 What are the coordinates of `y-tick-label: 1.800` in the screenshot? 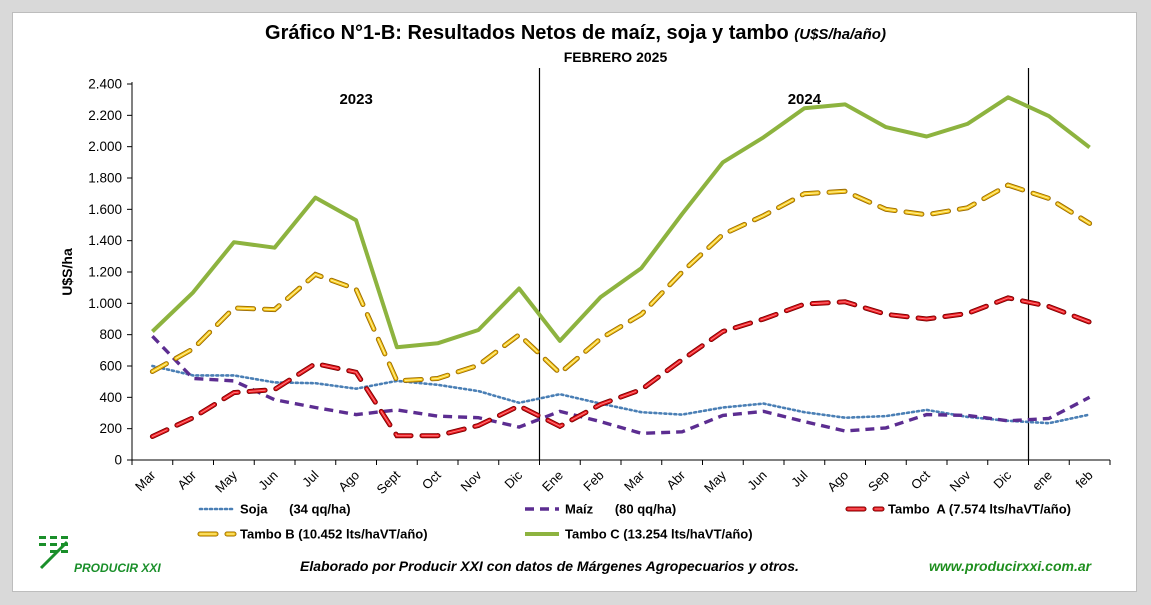 It's located at (105, 178).